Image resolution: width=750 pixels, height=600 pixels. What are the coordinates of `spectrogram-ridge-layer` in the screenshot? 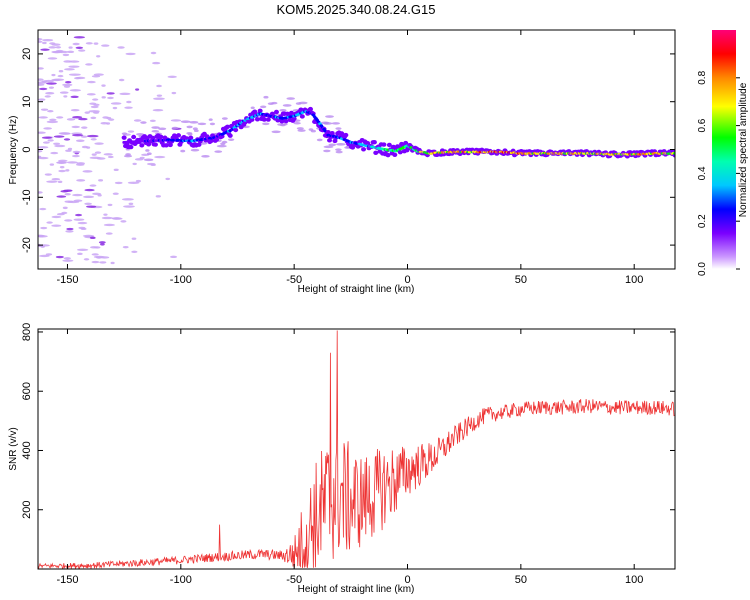 It's located at (398, 132).